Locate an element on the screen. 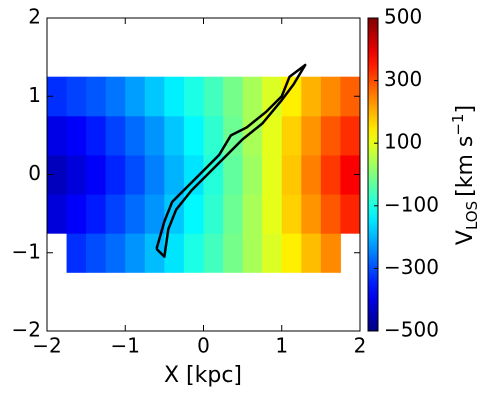 The image size is (492, 396). label-sub: LOS is located at coordinates (472, 215).